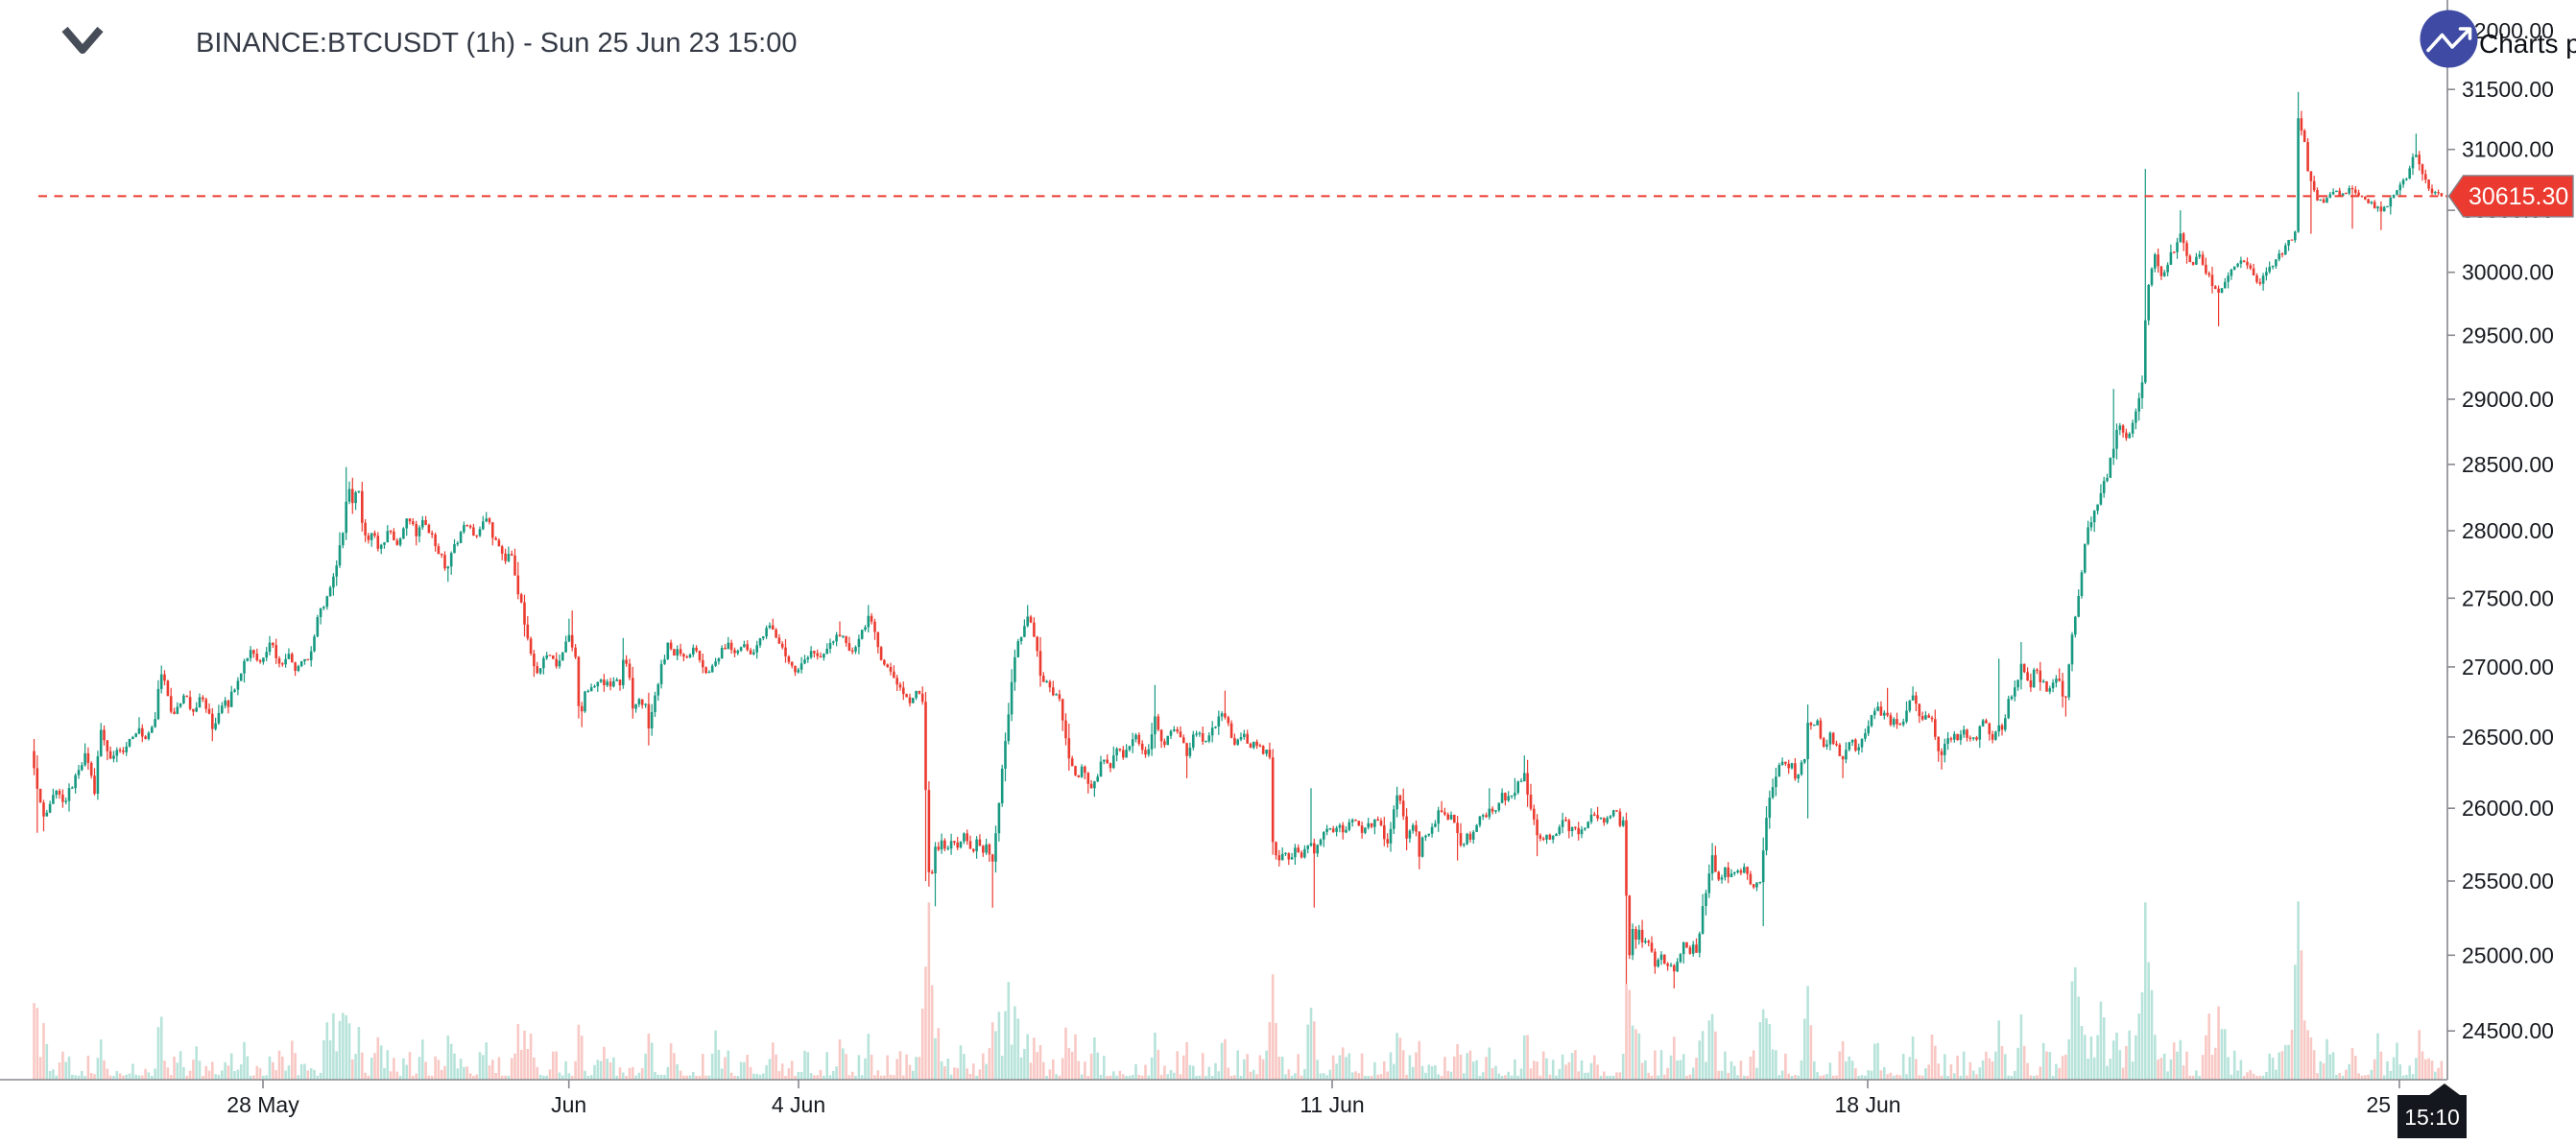  What do you see at coordinates (2508, 89) in the screenshot?
I see `svg-text: 31500.00` at bounding box center [2508, 89].